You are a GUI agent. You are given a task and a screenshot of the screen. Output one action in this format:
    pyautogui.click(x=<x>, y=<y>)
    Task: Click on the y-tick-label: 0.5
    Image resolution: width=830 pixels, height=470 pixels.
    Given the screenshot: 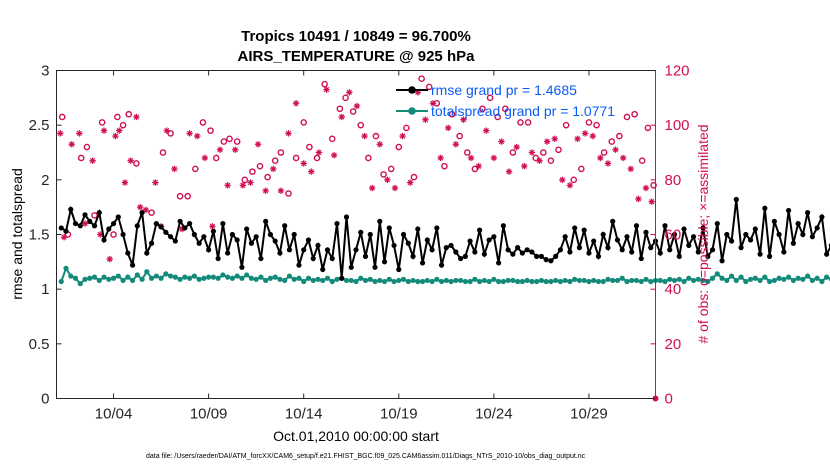 What is the action you would take?
    pyautogui.click(x=39, y=344)
    